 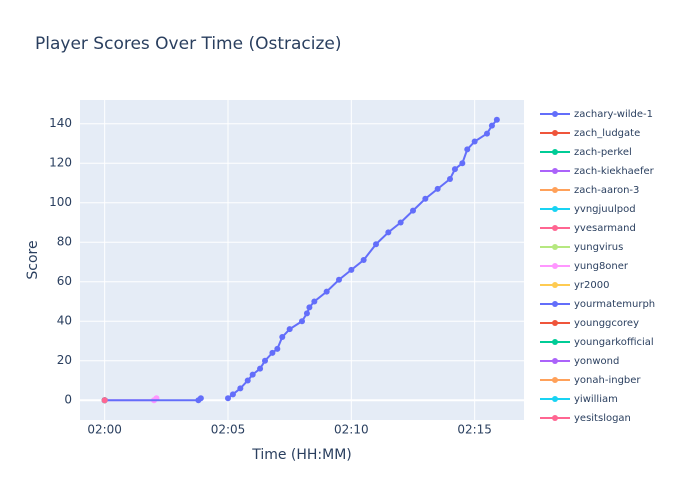 What do you see at coordinates (605, 228) in the screenshot?
I see `legend-label: yvesarmand` at bounding box center [605, 228].